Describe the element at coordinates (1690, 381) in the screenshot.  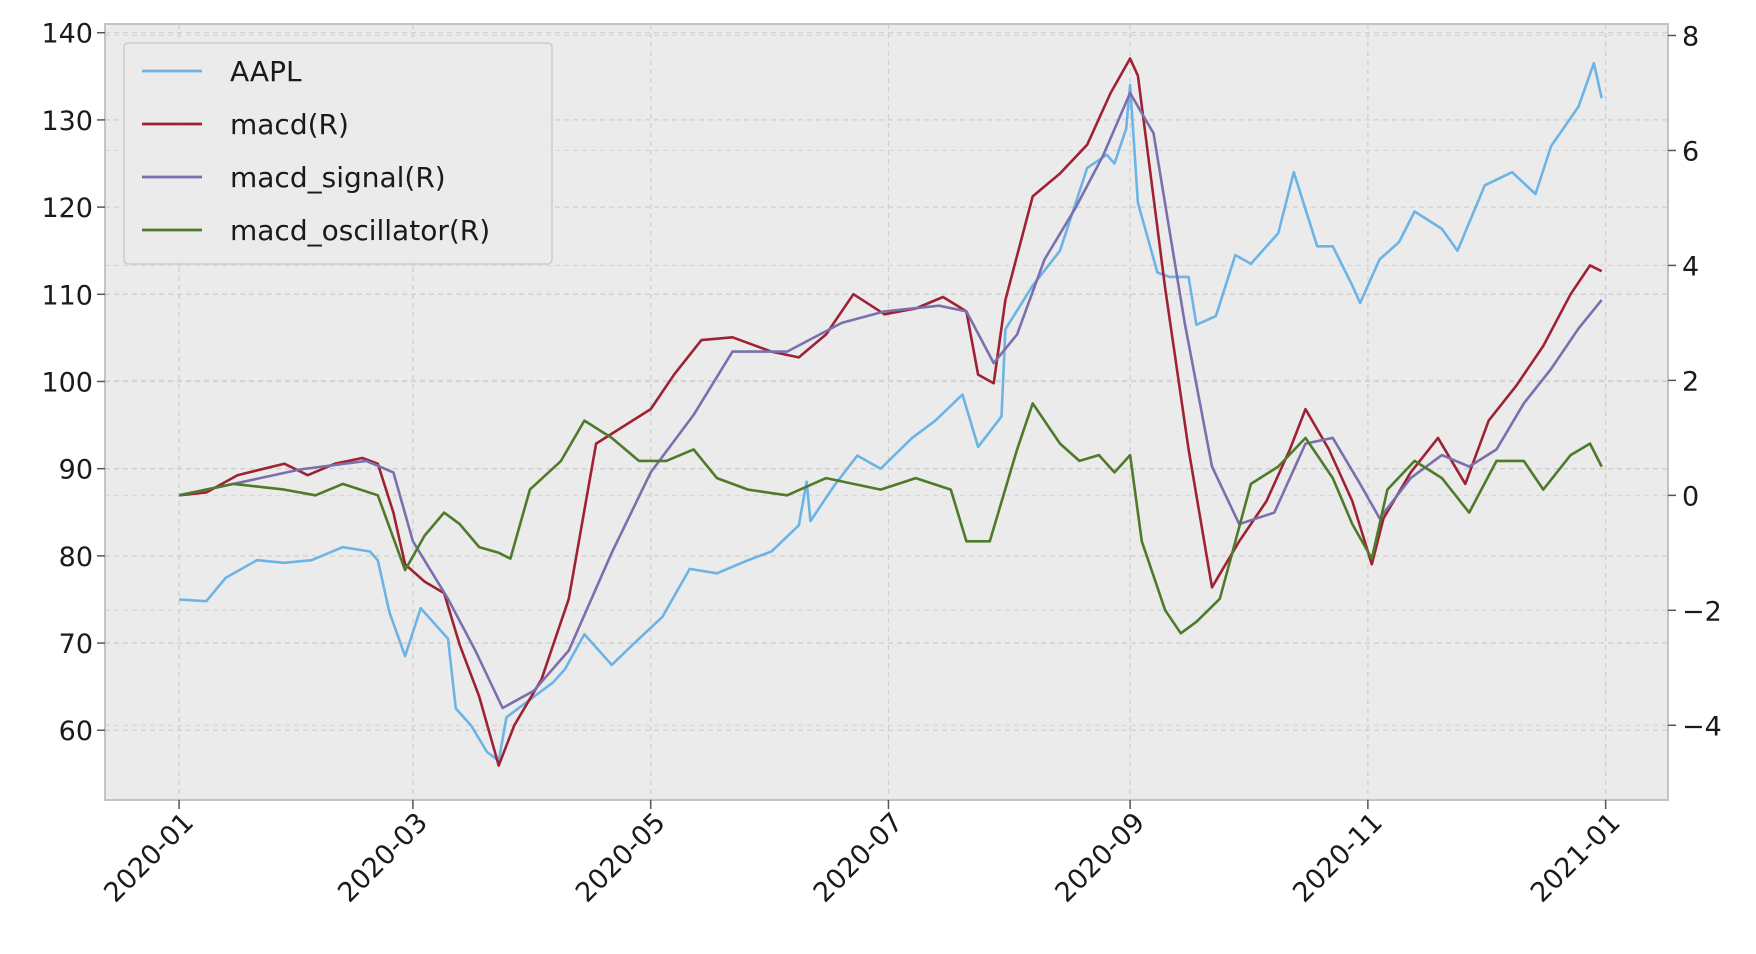
I see `y2-tick-label: 2` at that location.